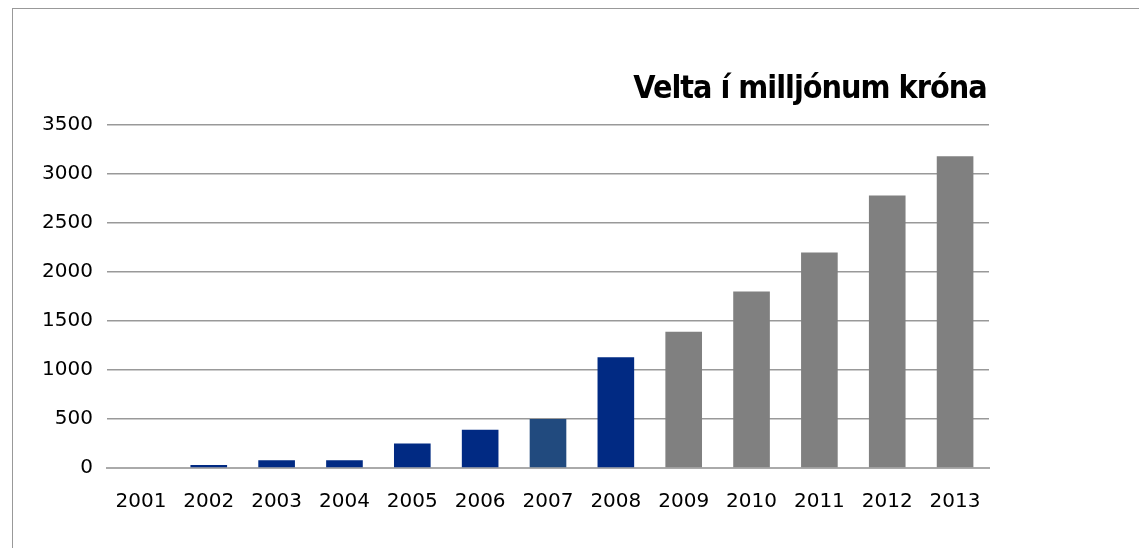 Image resolution: width=1139 pixels, height=548 pixels. What do you see at coordinates (684, 500) in the screenshot?
I see `x-tick-label: 2009` at bounding box center [684, 500].